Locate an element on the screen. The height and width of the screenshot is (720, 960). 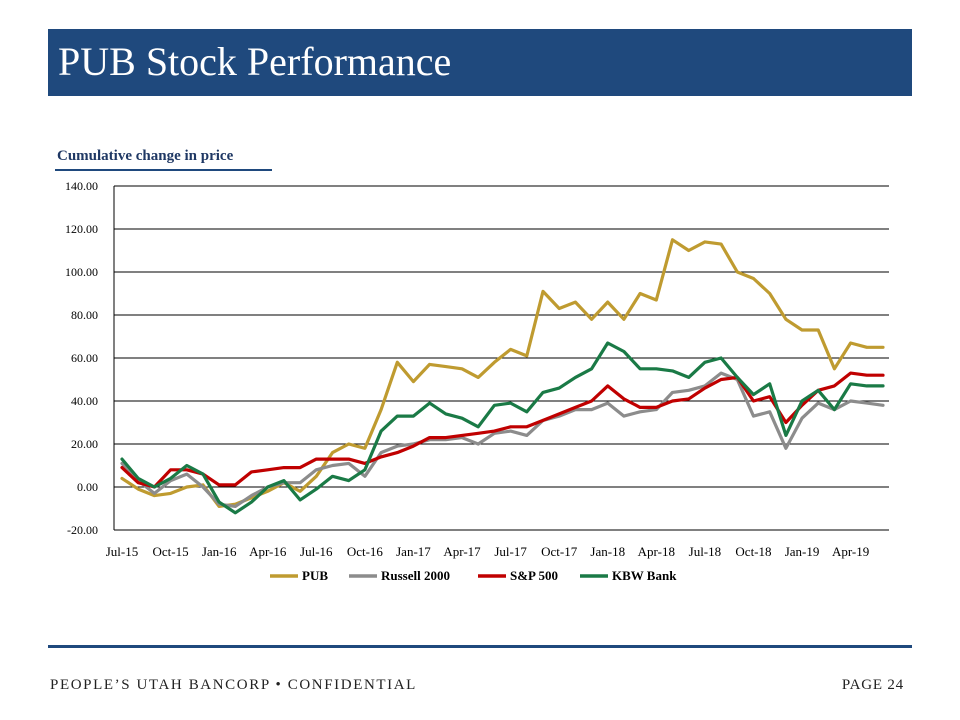
y-tick-label: 140.00 is located at coordinates (81, 186).